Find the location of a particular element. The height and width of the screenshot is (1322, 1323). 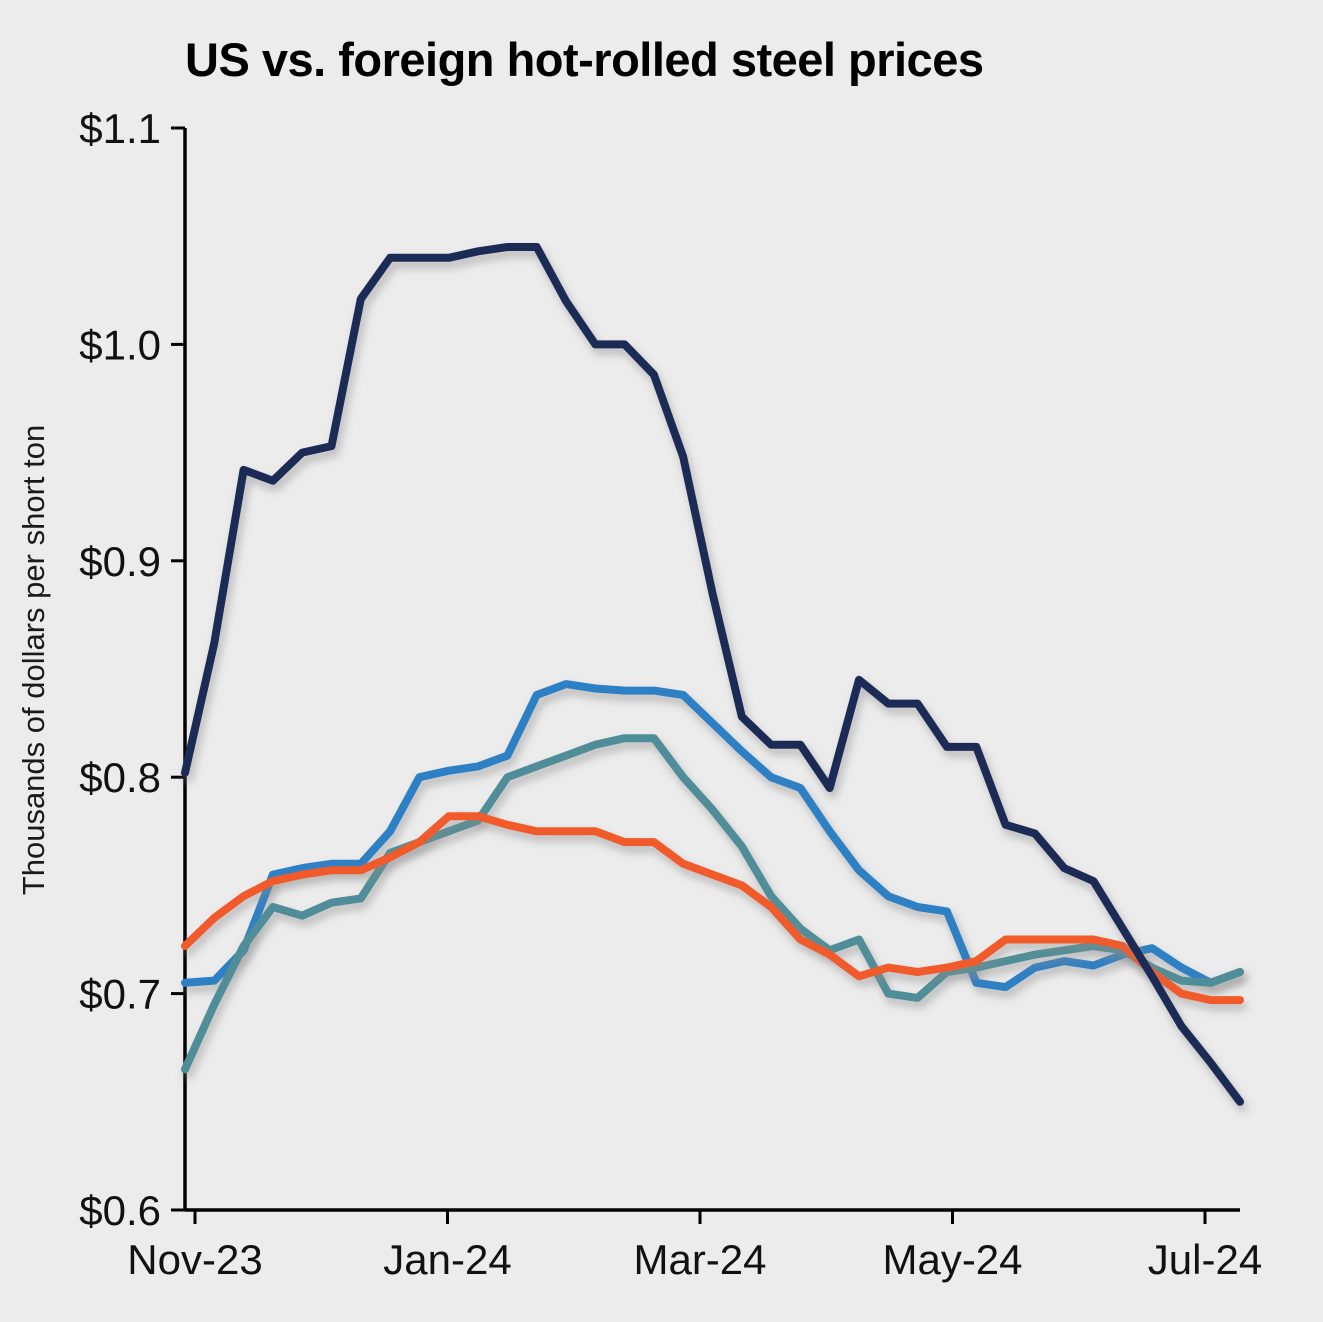

x-tick-label: Jan-24 is located at coordinates (447, 1259).